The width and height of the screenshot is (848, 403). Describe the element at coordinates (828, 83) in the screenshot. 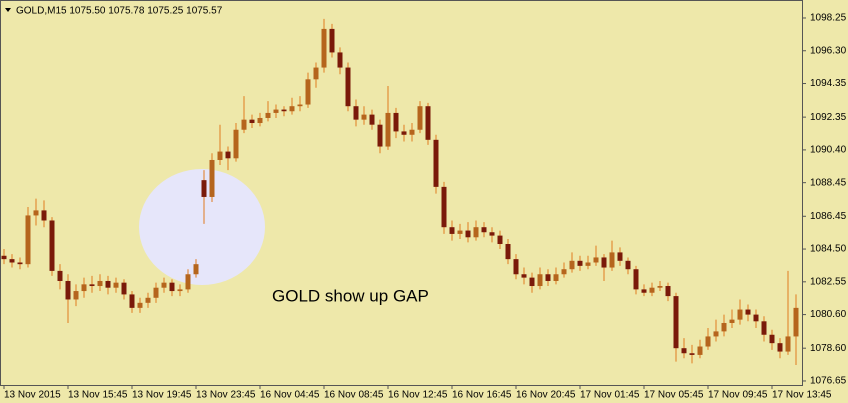

I see `y-tick-label: 1094.35` at that location.